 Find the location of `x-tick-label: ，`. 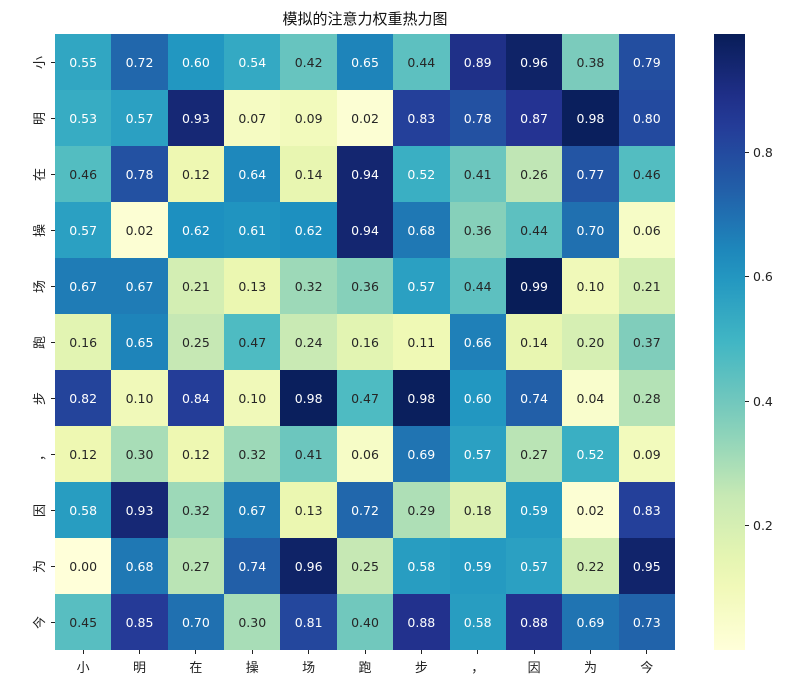

x-tick-label: ， is located at coordinates (478, 668).